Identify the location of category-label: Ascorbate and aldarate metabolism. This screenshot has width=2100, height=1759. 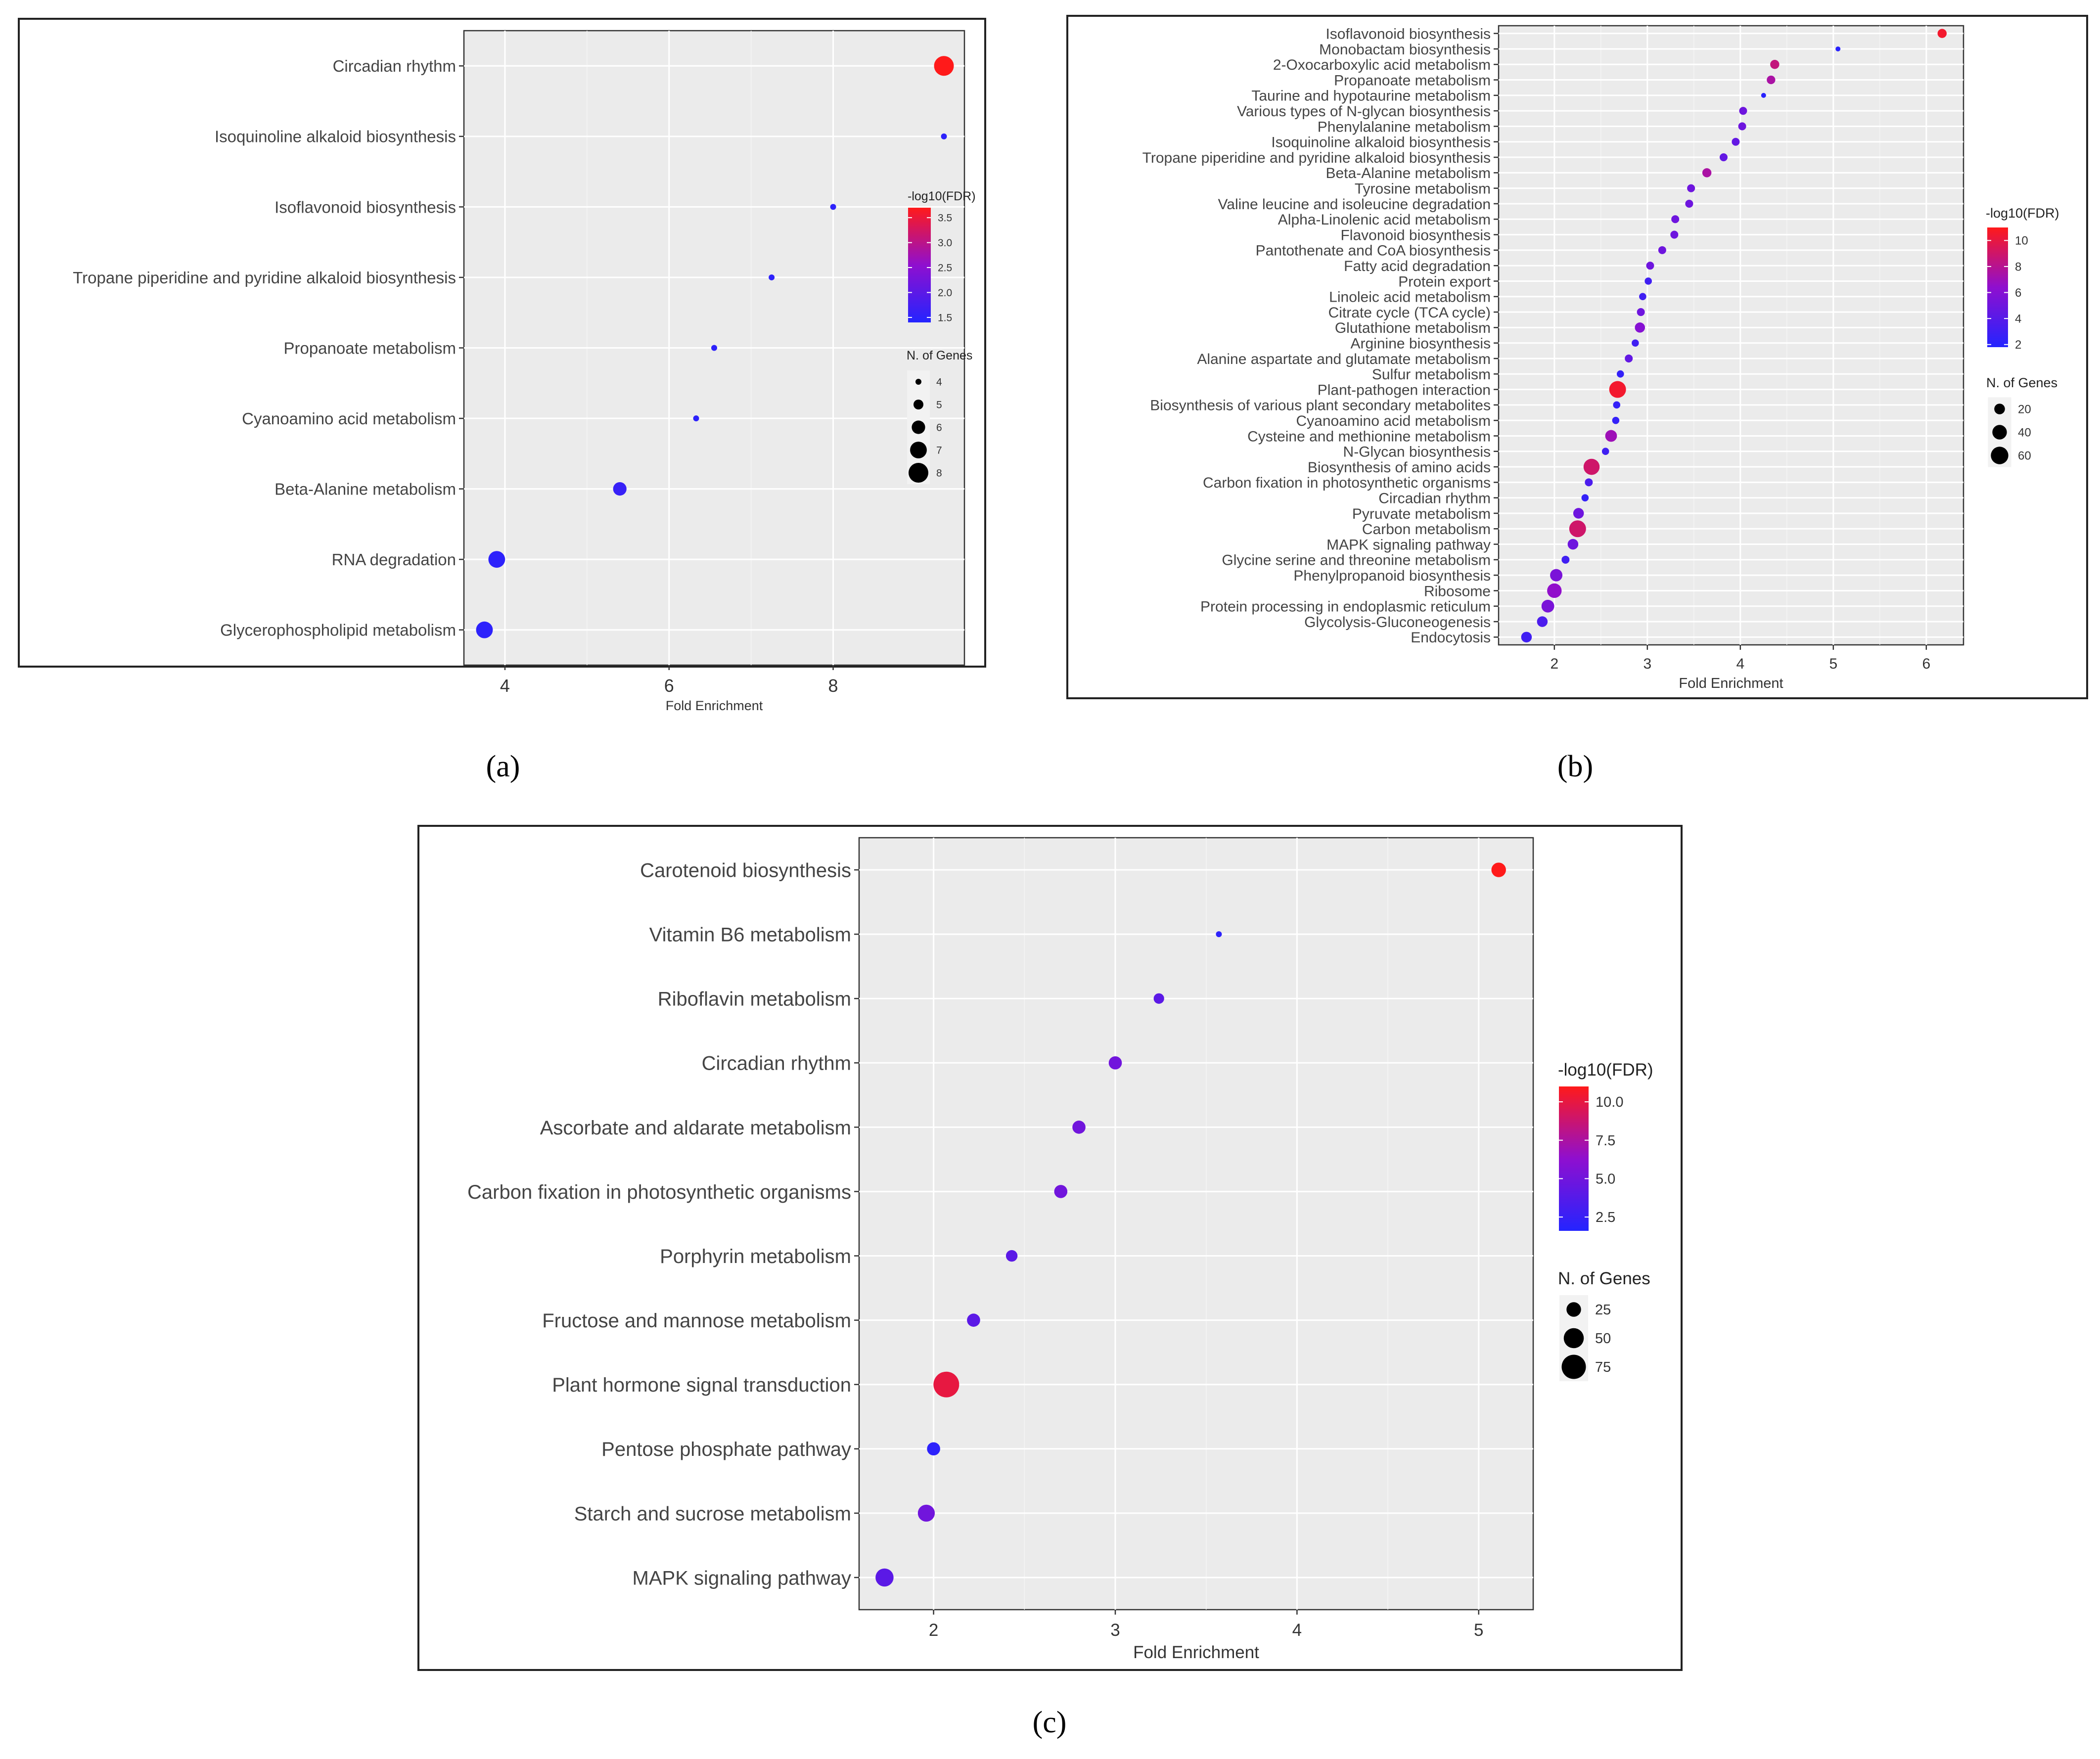
(696, 1128).